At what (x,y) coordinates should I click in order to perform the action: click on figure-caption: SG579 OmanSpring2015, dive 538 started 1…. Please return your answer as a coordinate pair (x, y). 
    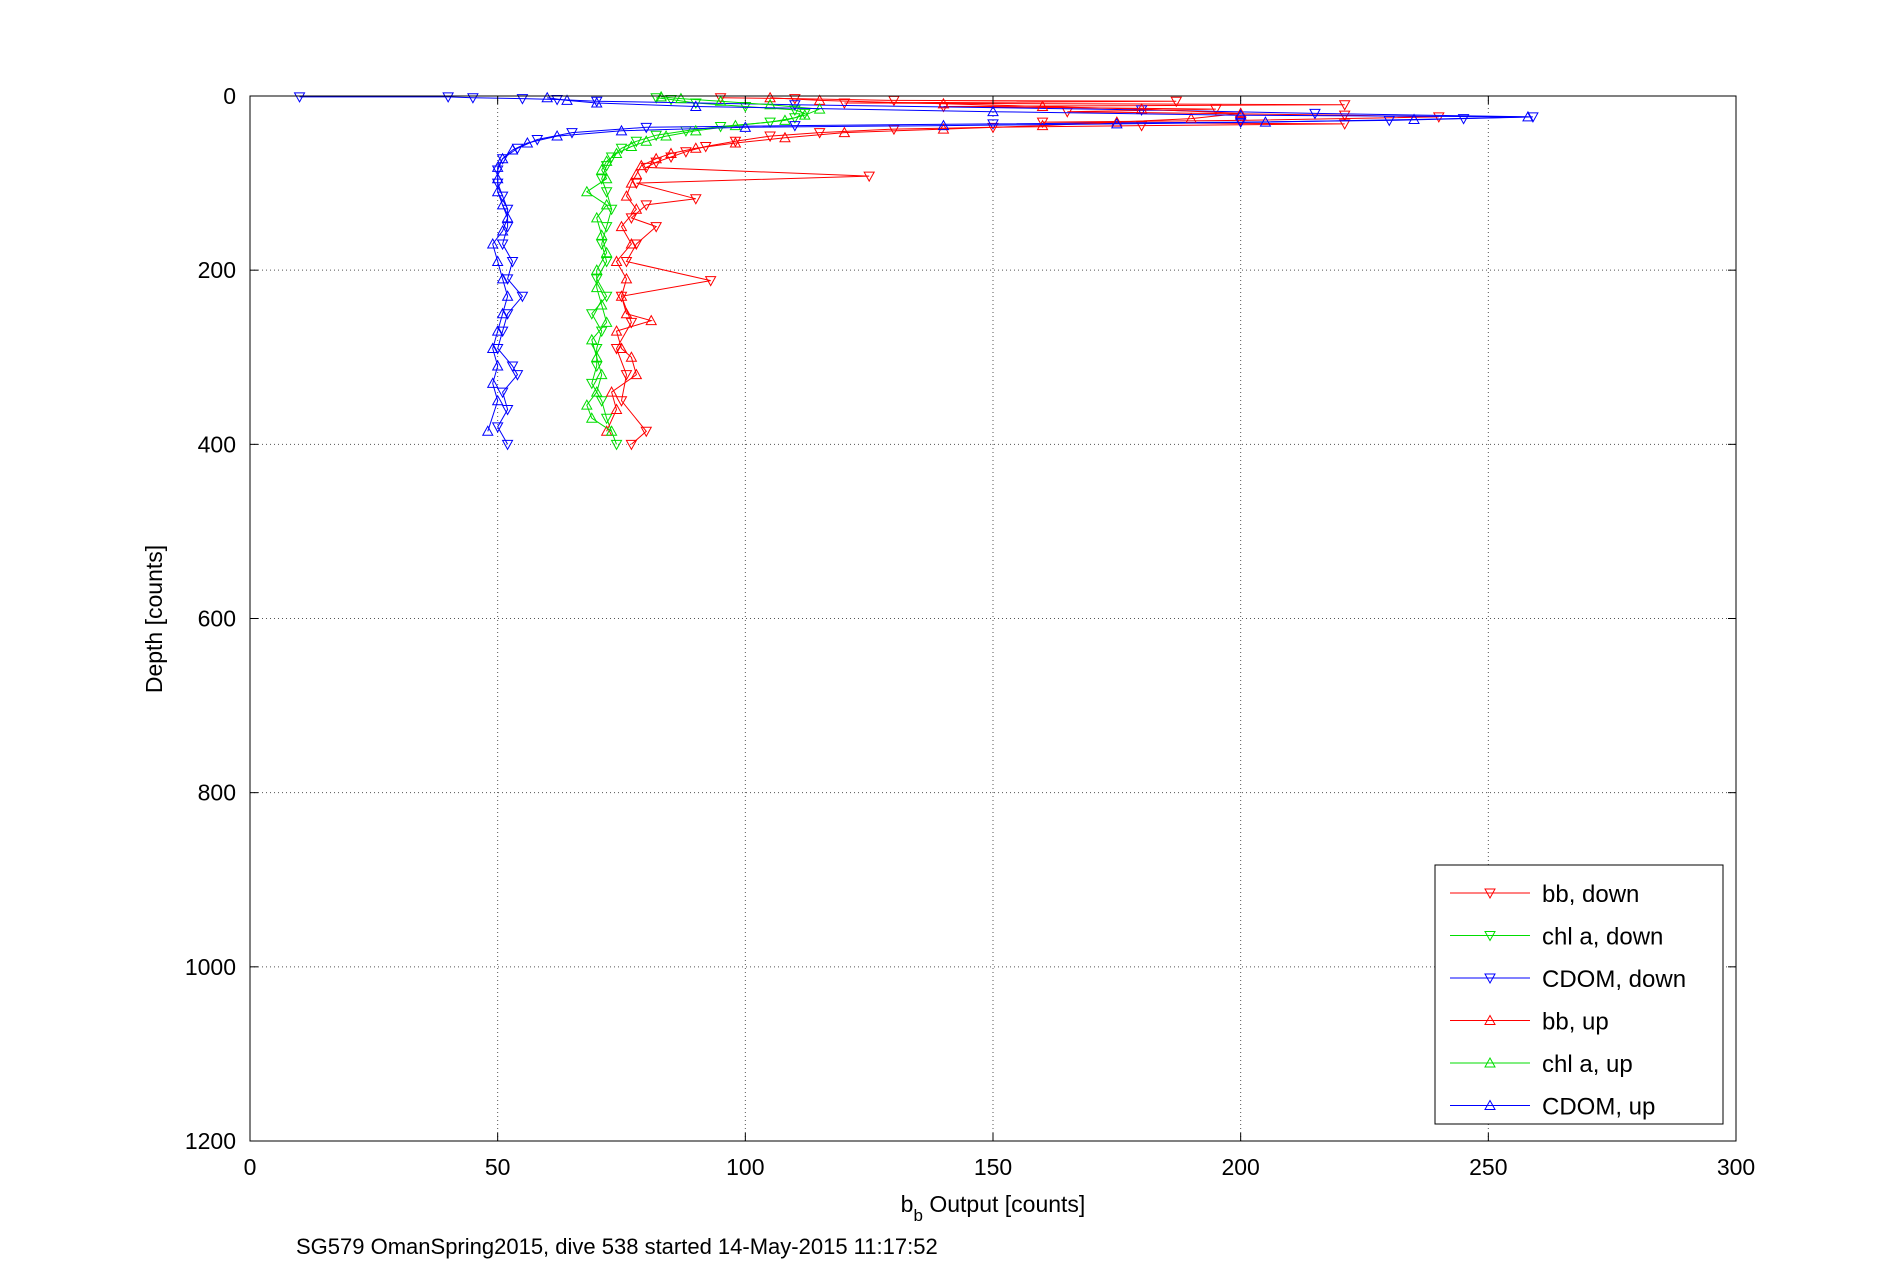
    Looking at the image, I should click on (617, 1246).